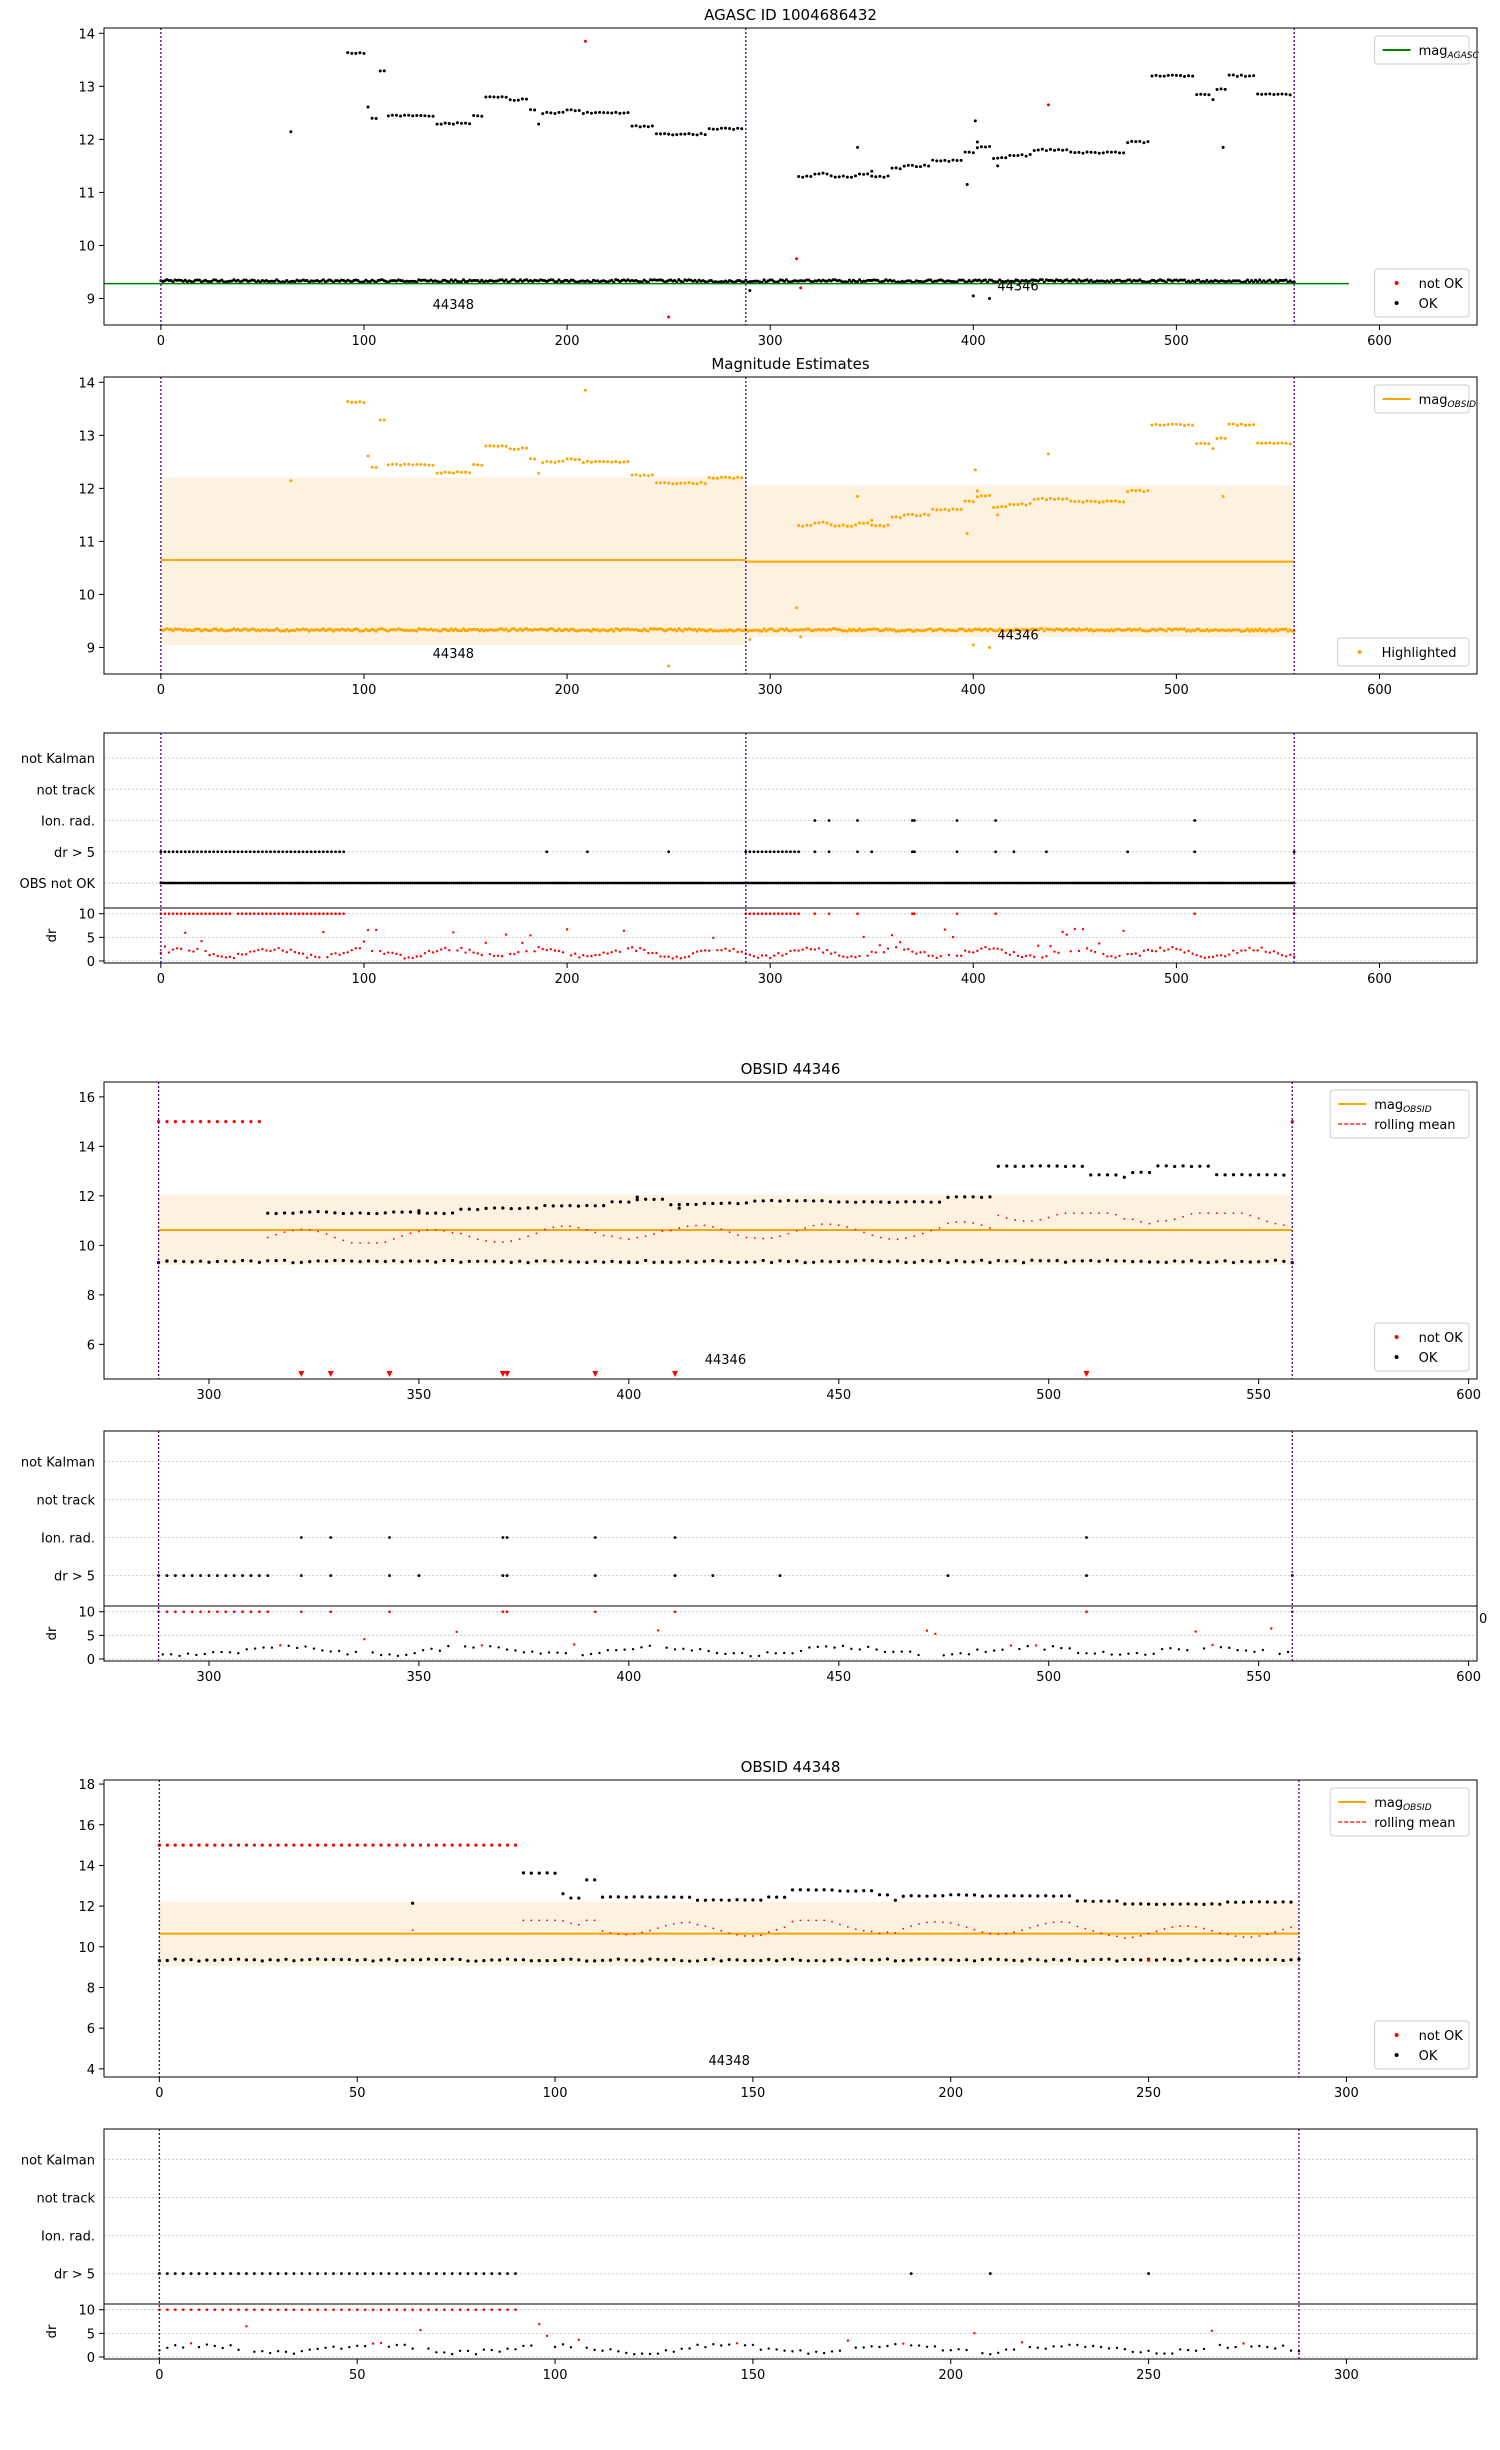 Image resolution: width=1500 pixels, height=2450 pixels. What do you see at coordinates (1483, 1619) in the screenshot?
I see `flags-44346-stray-tick: 0` at bounding box center [1483, 1619].